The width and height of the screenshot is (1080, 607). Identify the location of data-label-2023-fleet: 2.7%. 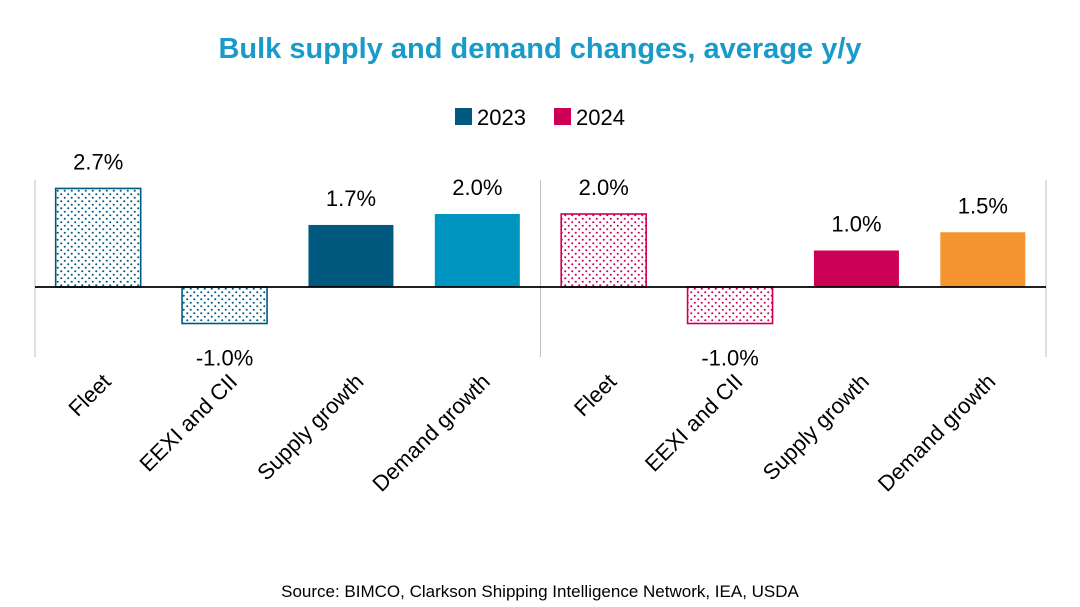
(98, 161).